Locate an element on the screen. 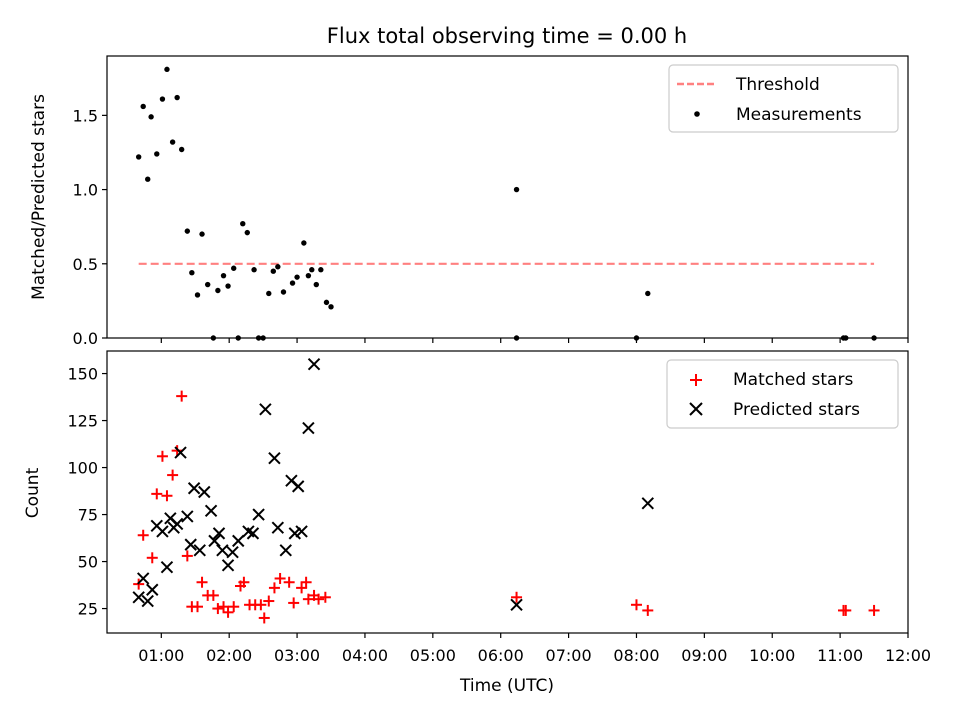 The height and width of the screenshot is (720, 960). ratio-legend: Threshold Measurements is located at coordinates (783, 98).